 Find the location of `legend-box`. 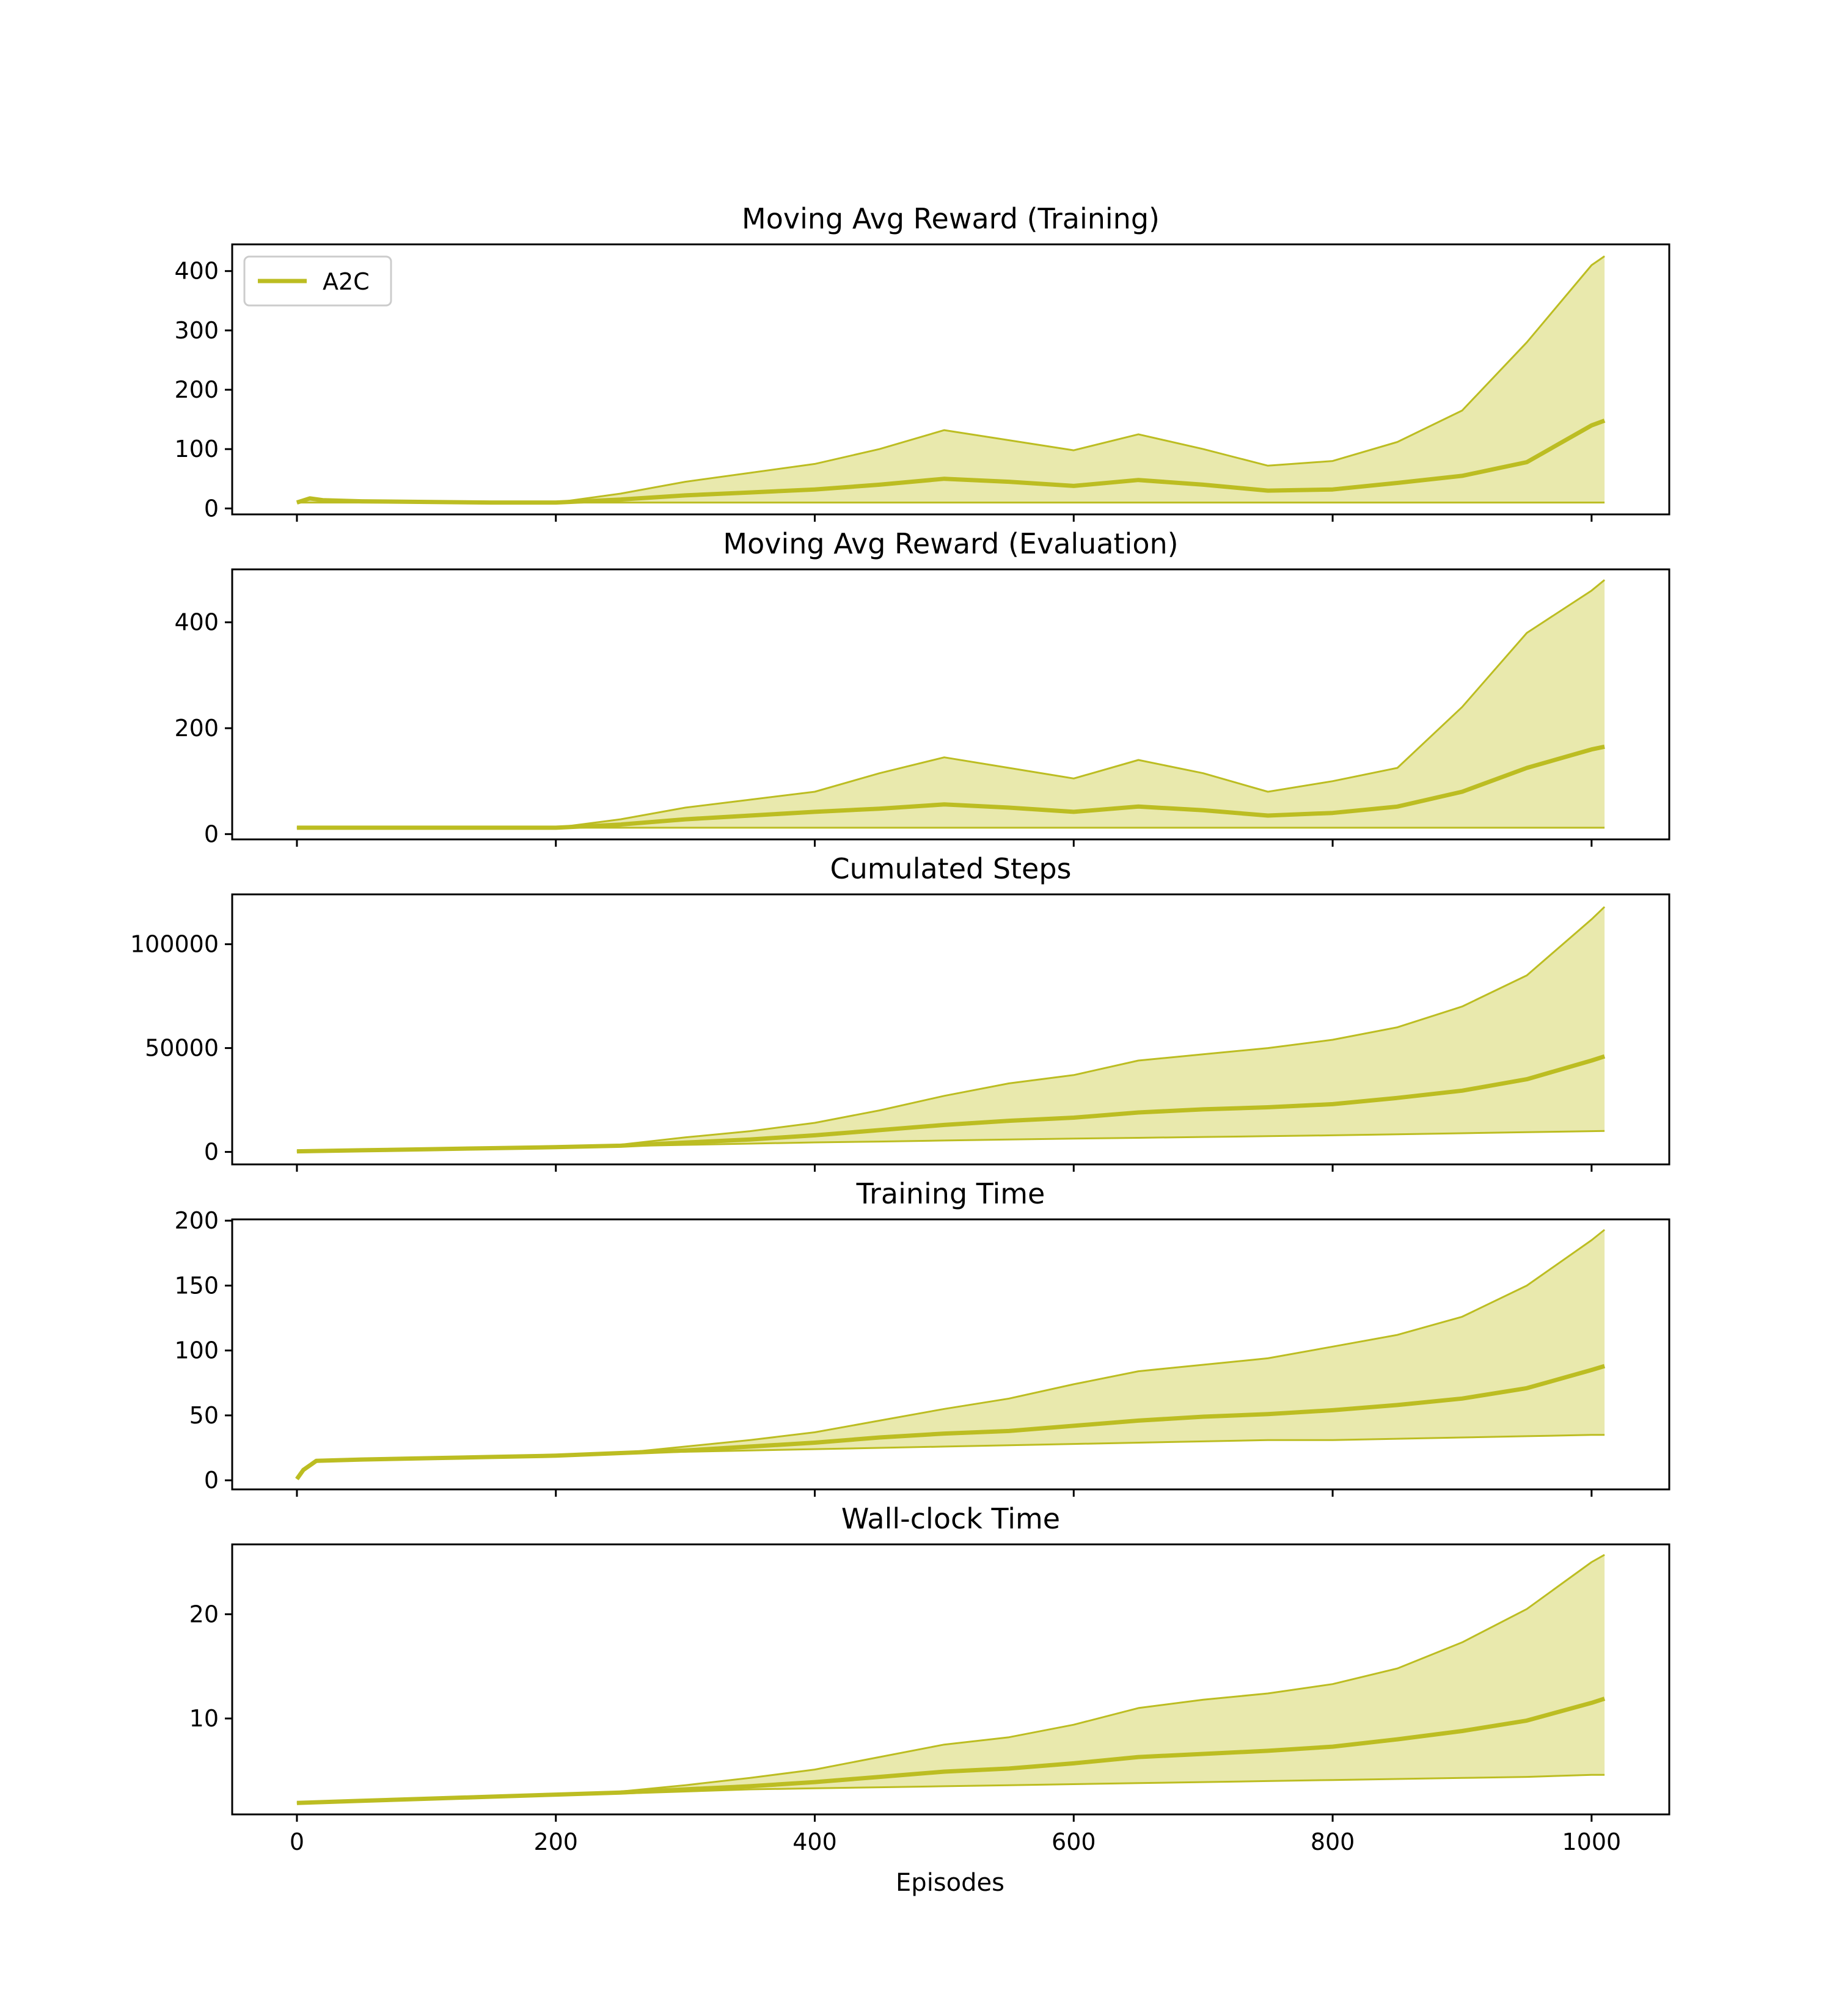

legend-box is located at coordinates (317, 281).